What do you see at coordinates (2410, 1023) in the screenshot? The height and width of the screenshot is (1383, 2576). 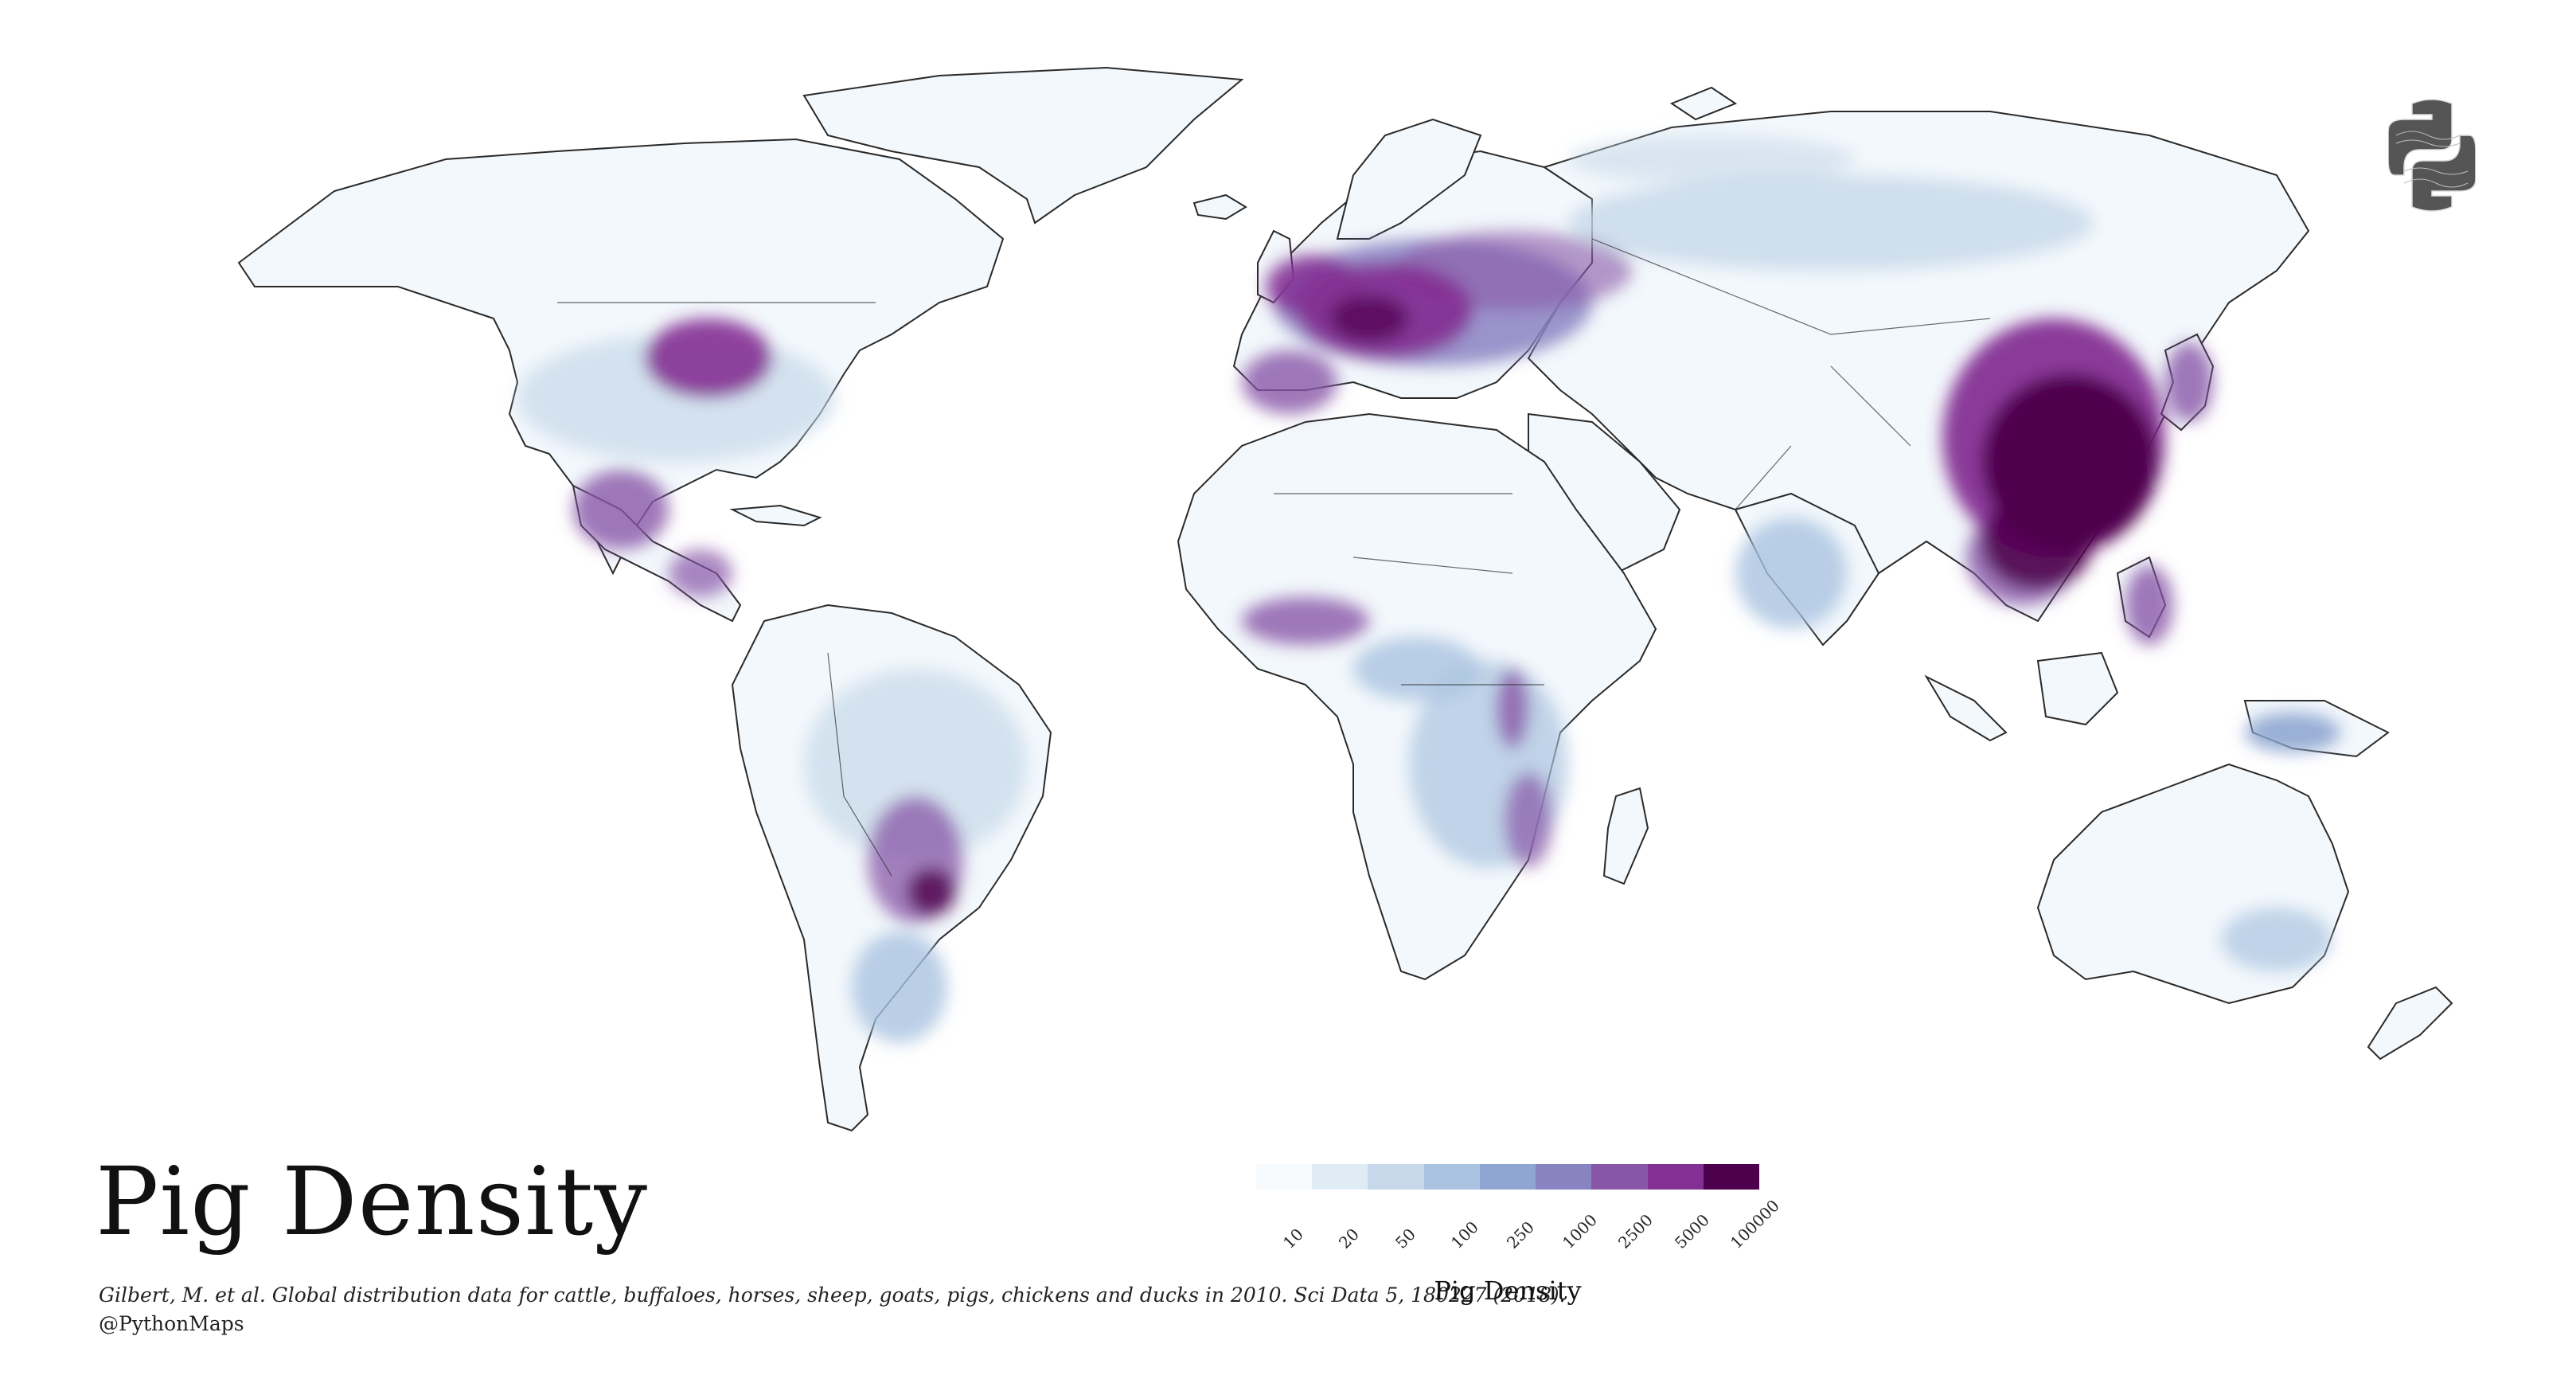 I see `new-zealand` at bounding box center [2410, 1023].